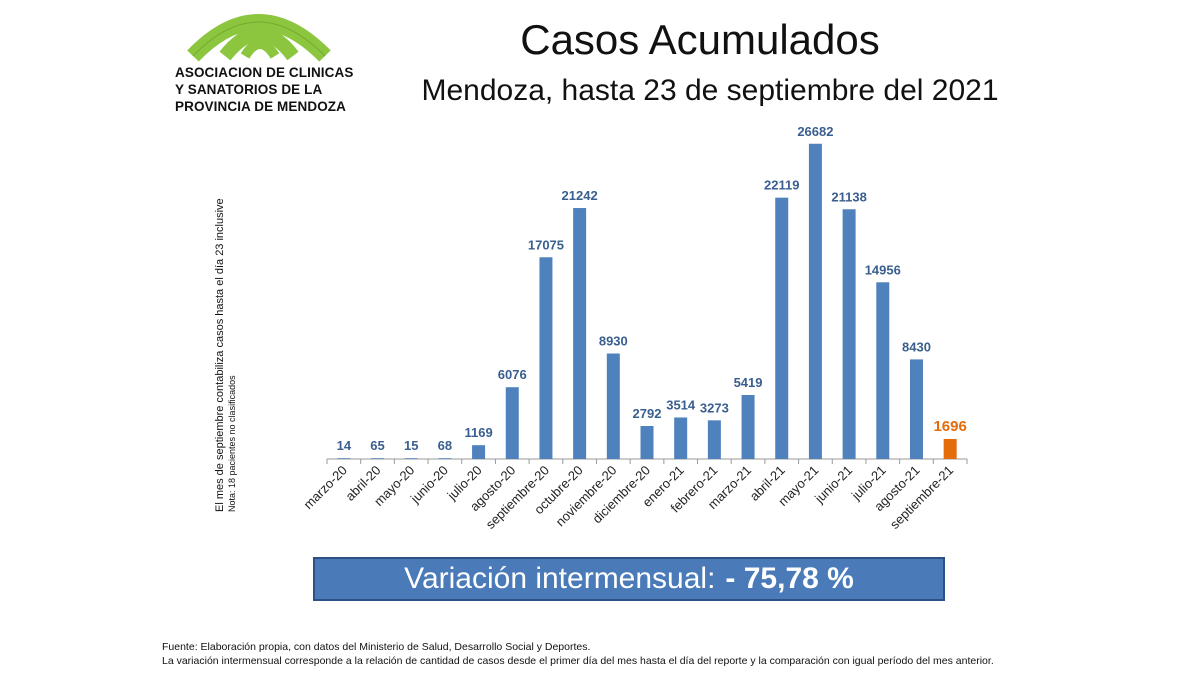  What do you see at coordinates (613, 340) in the screenshot?
I see `data-label: 8930` at bounding box center [613, 340].